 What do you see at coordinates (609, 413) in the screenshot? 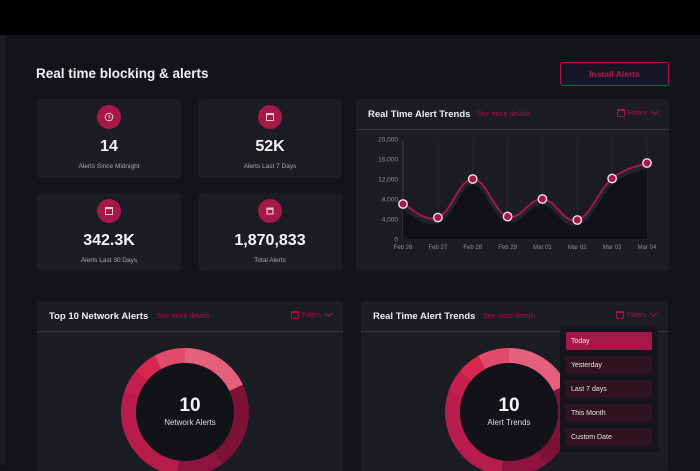
I see `filter-option-this-month: This Month` at bounding box center [609, 413].